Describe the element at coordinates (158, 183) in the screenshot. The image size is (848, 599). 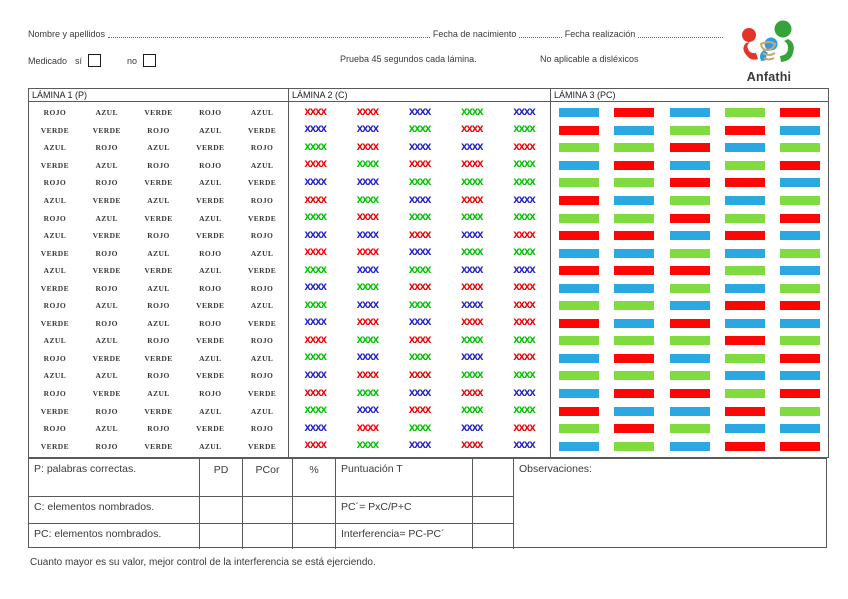
I see `grid-row: ROJO ROJO VERDE AZUL VERDE` at that location.